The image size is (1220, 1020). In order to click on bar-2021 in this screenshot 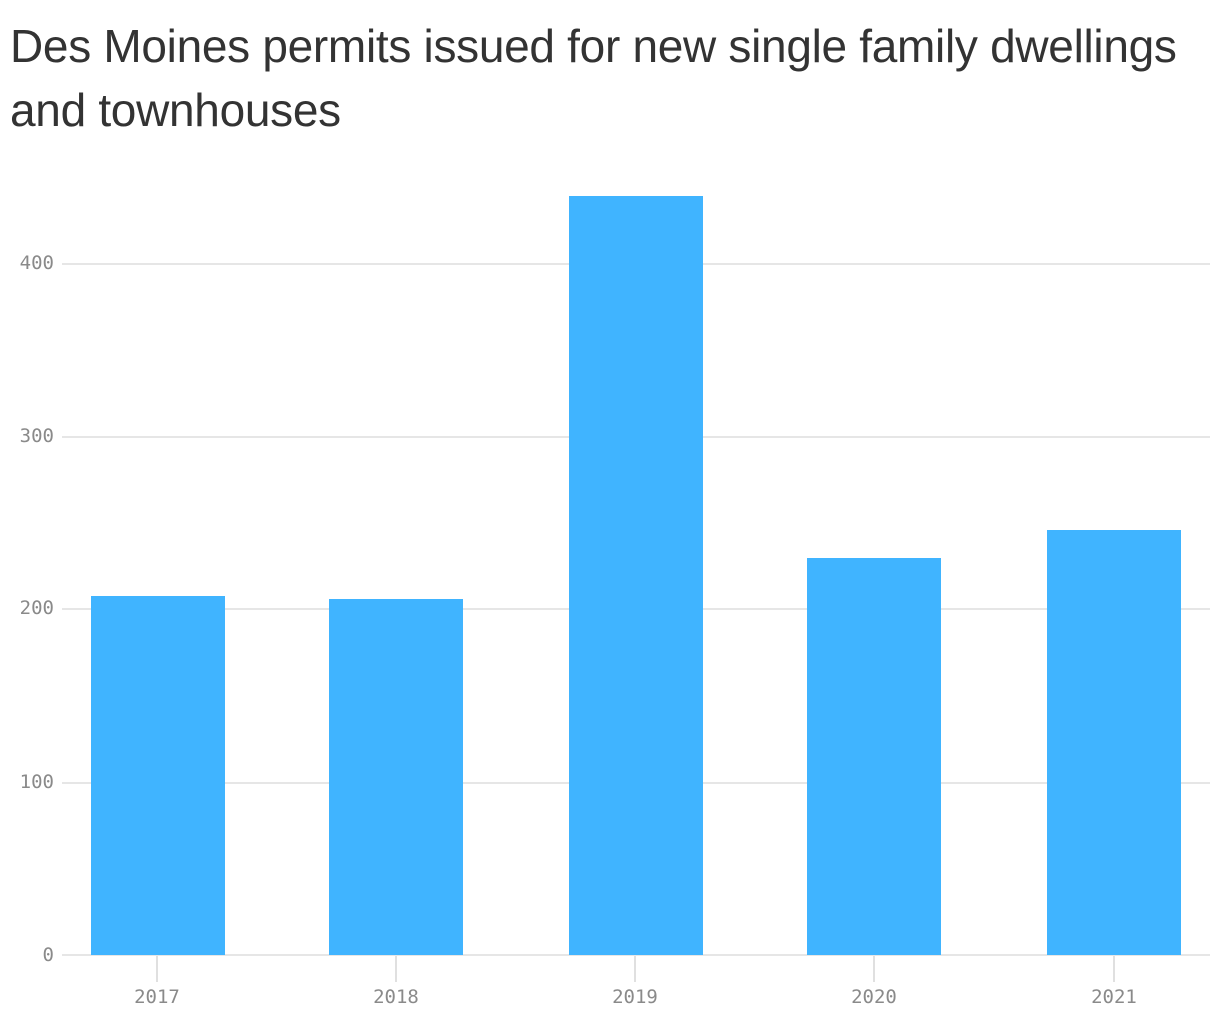, I will do `click(1114, 742)`.